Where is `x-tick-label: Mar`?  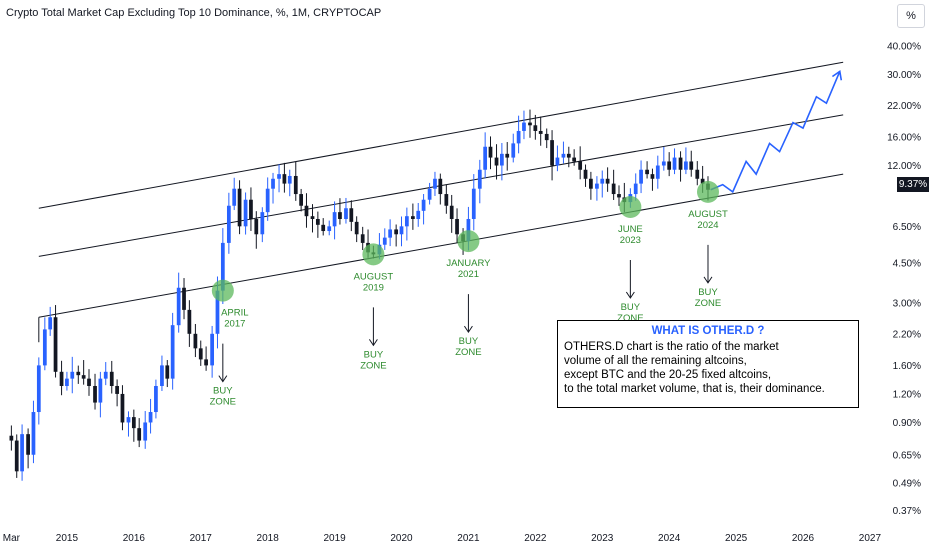 x-tick-label: Mar is located at coordinates (12, 538).